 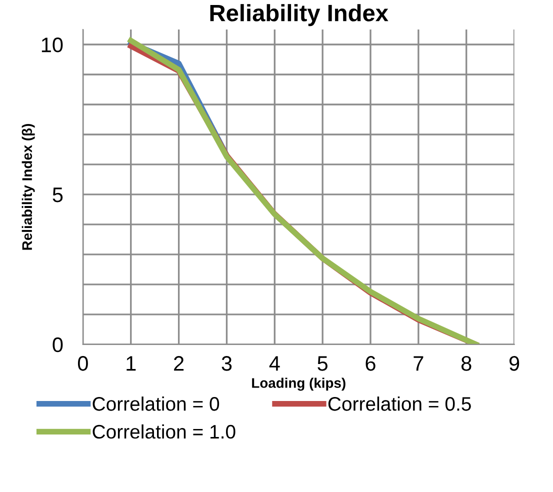 I want to click on x-tick-label: 1, so click(x=131, y=363).